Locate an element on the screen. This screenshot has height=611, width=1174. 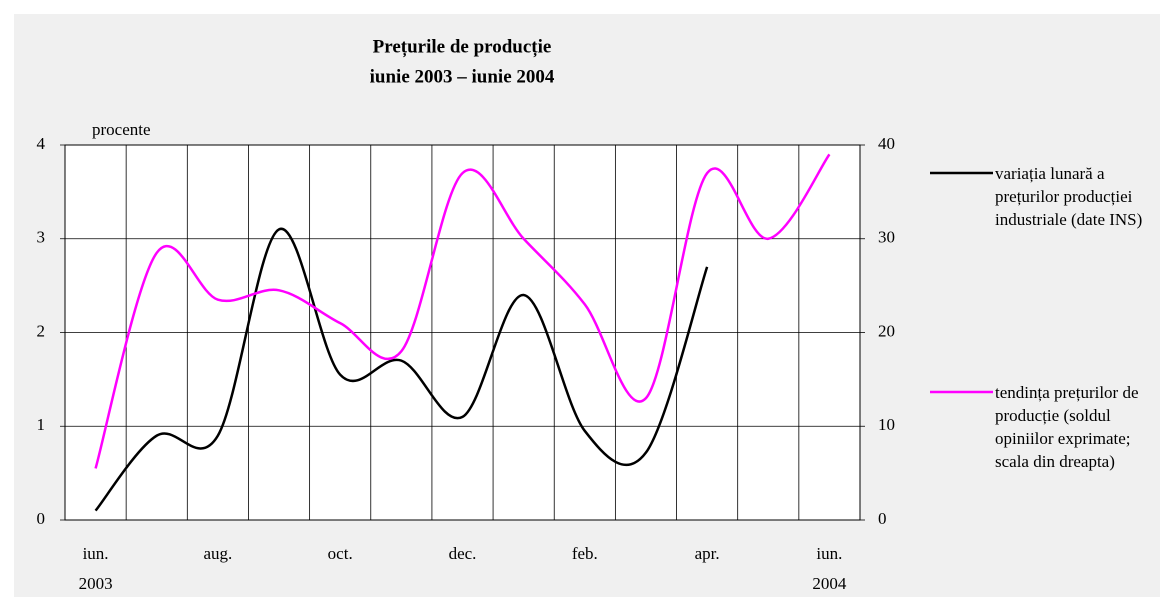
y2-tick-label: 10 is located at coordinates (886, 424).